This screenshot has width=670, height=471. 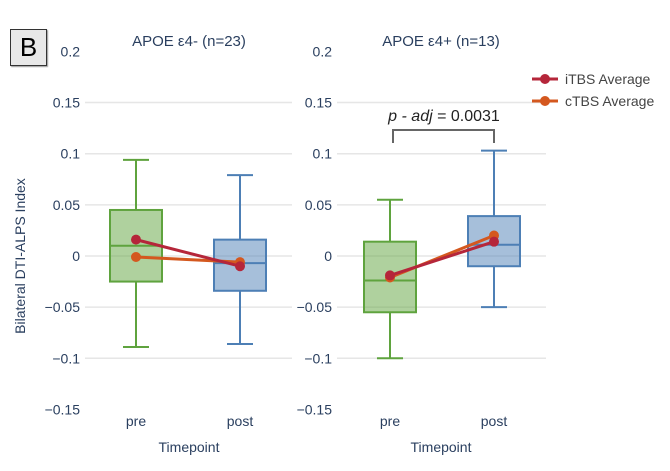 What do you see at coordinates (189, 41) in the screenshot?
I see `panel-title: APOE ε4- (n=23)` at bounding box center [189, 41].